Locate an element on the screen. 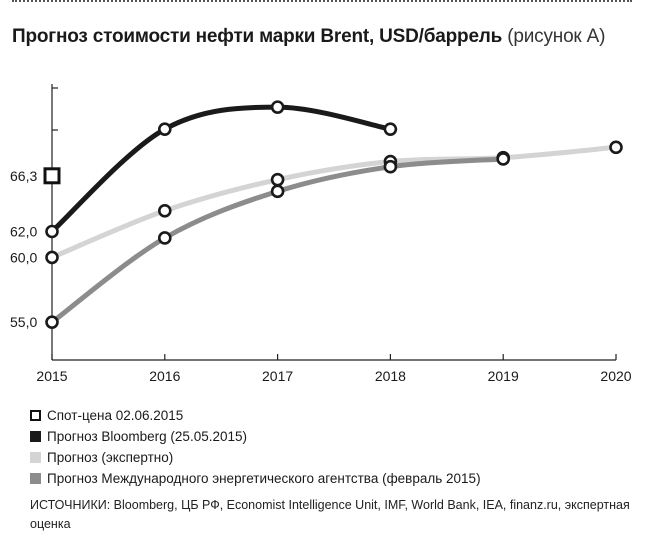  y-tick-label-55,0: 55,0 is located at coordinates (23, 322).